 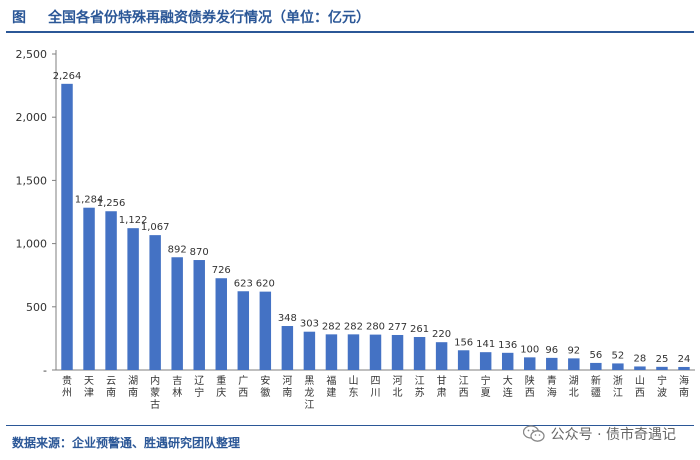 I want to click on data-label: 870, so click(x=199, y=252).